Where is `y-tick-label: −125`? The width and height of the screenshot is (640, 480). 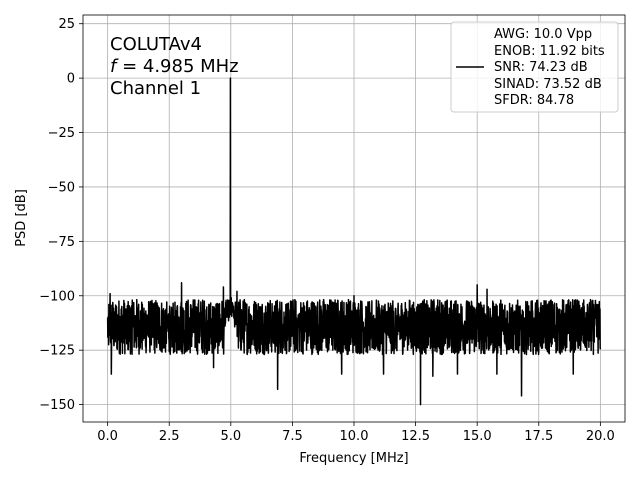 y-tick-label: −125 is located at coordinates (57, 351).